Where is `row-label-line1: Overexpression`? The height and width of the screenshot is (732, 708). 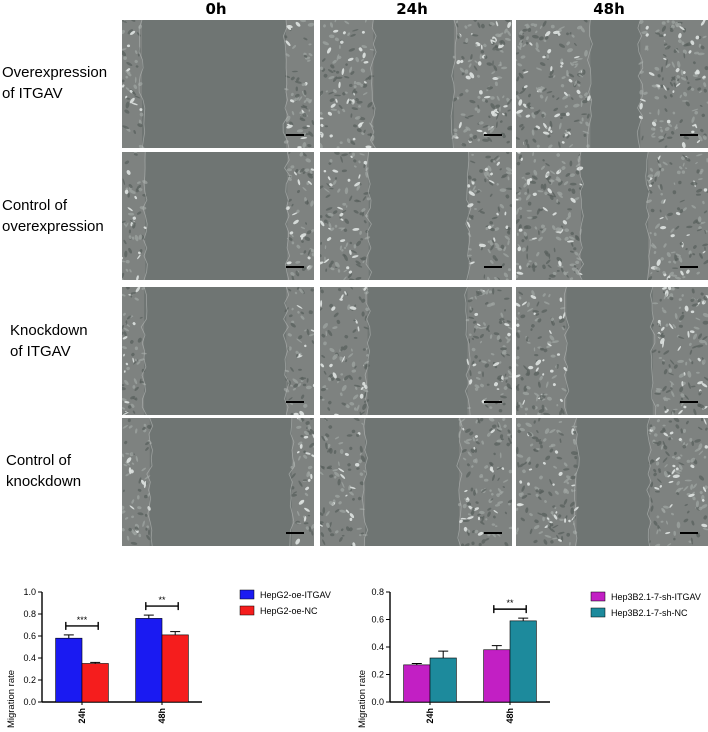 row-label-line1: Overexpression is located at coordinates (55, 72).